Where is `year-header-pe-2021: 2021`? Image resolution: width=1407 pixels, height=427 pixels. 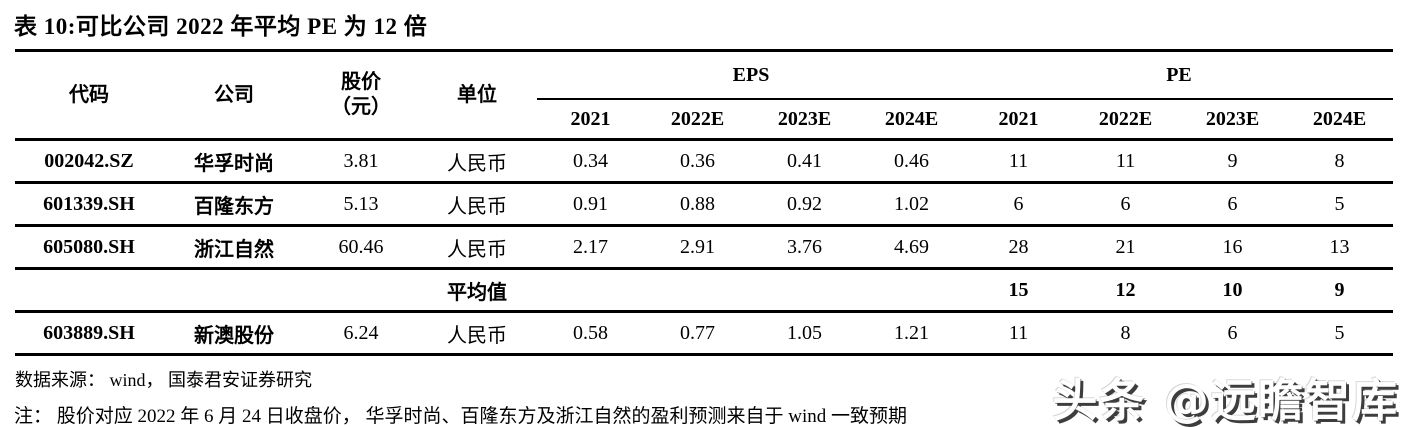
year-header-pe-2021: 2021 is located at coordinates (1018, 120).